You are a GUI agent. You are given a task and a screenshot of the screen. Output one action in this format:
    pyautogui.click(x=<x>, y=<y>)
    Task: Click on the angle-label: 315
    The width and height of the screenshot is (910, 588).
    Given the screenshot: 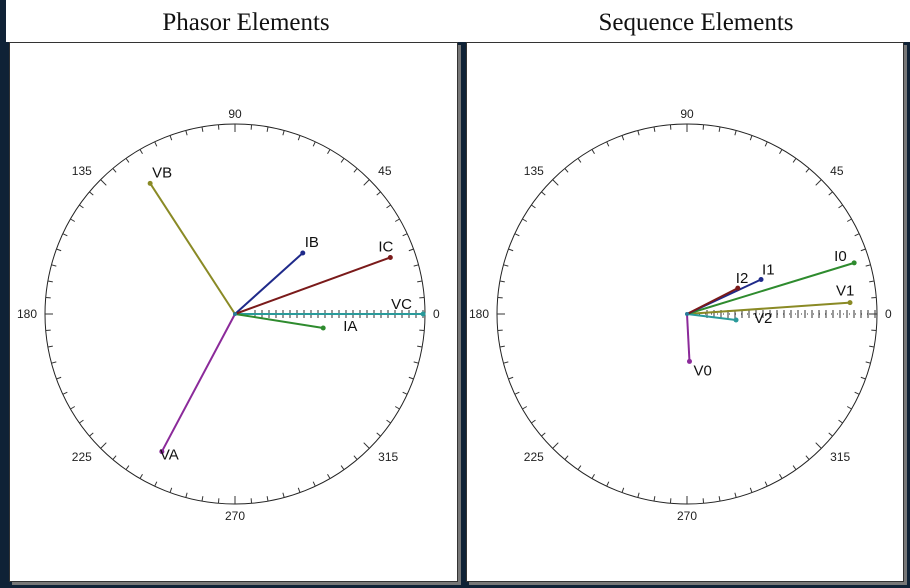 What is the action you would take?
    pyautogui.click(x=840, y=457)
    